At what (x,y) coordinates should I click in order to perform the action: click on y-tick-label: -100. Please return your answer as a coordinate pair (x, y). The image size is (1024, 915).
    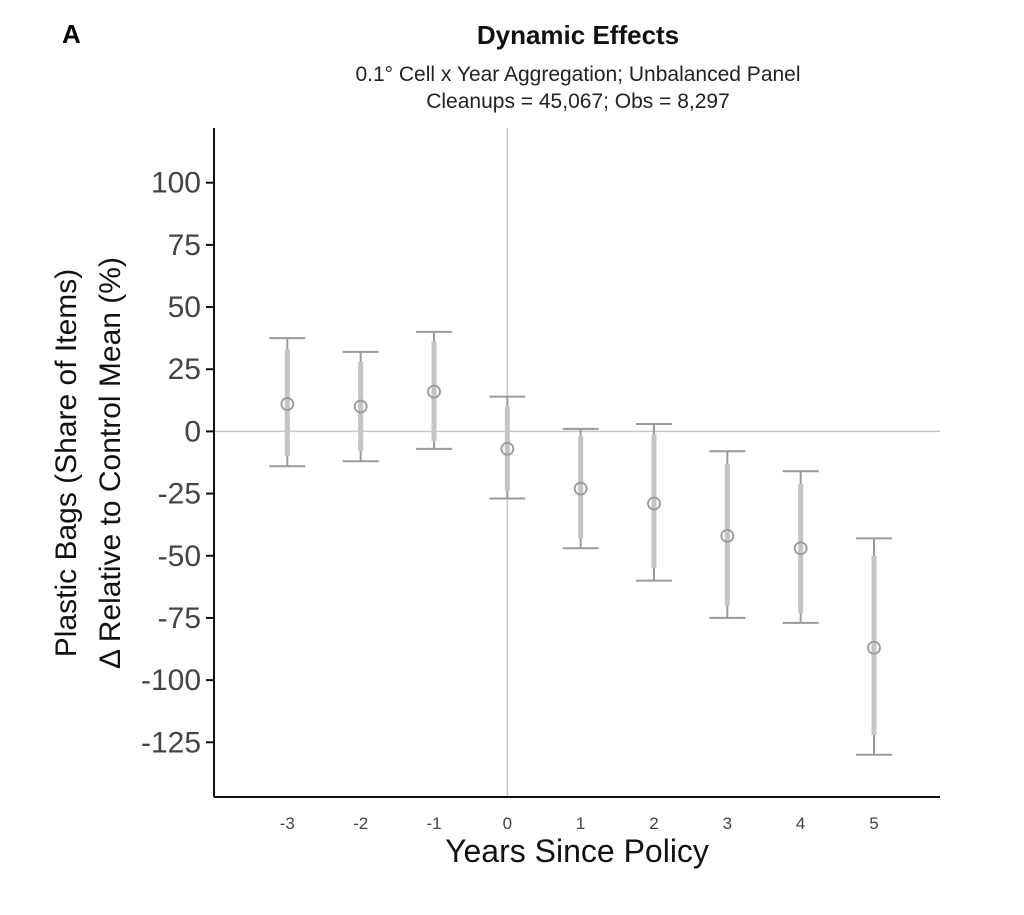
    Looking at the image, I should click on (171, 680).